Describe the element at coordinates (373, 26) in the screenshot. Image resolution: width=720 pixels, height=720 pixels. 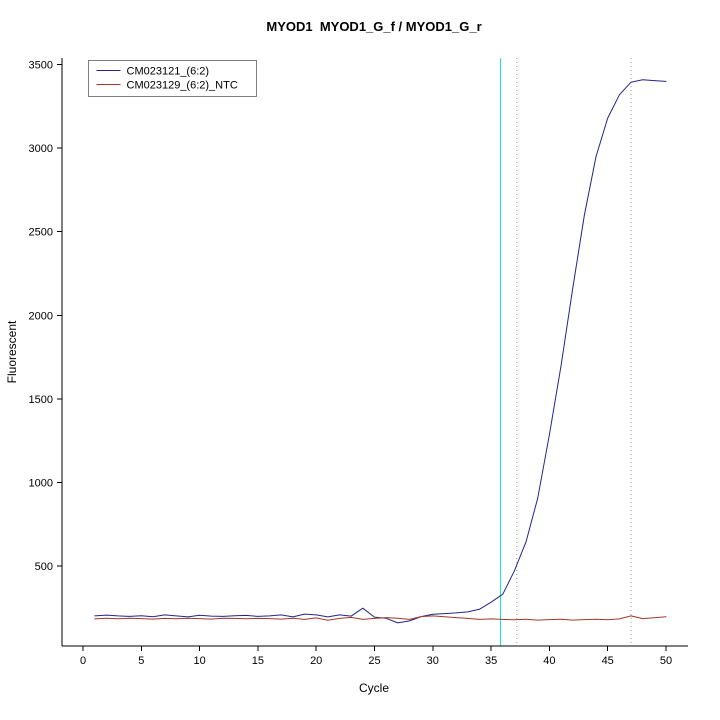
I see `chart-title: MYOD1 MYOD1_G_f / MYOD1_G_r` at that location.